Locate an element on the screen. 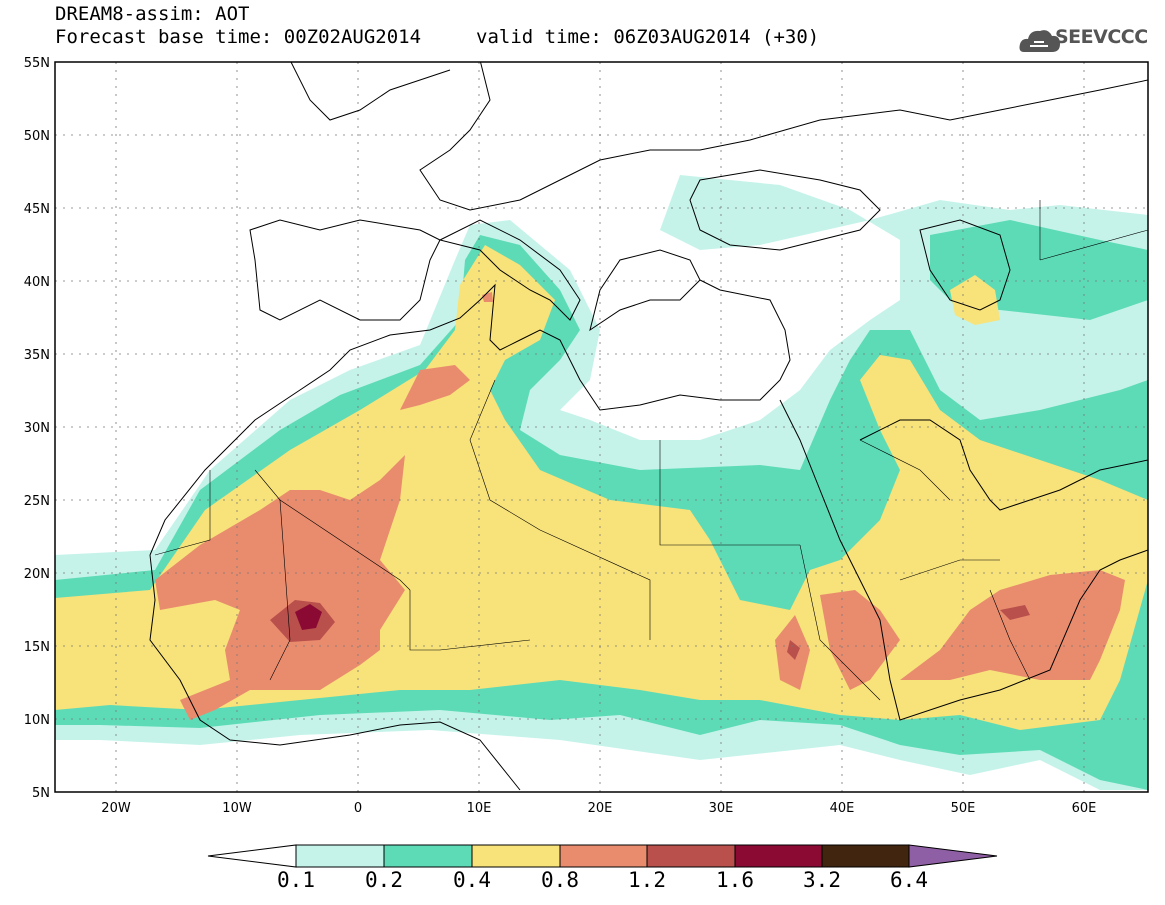 Image resolution: width=1165 pixels, height=905 pixels. lat-tick-label: 15N is located at coordinates (37, 647).